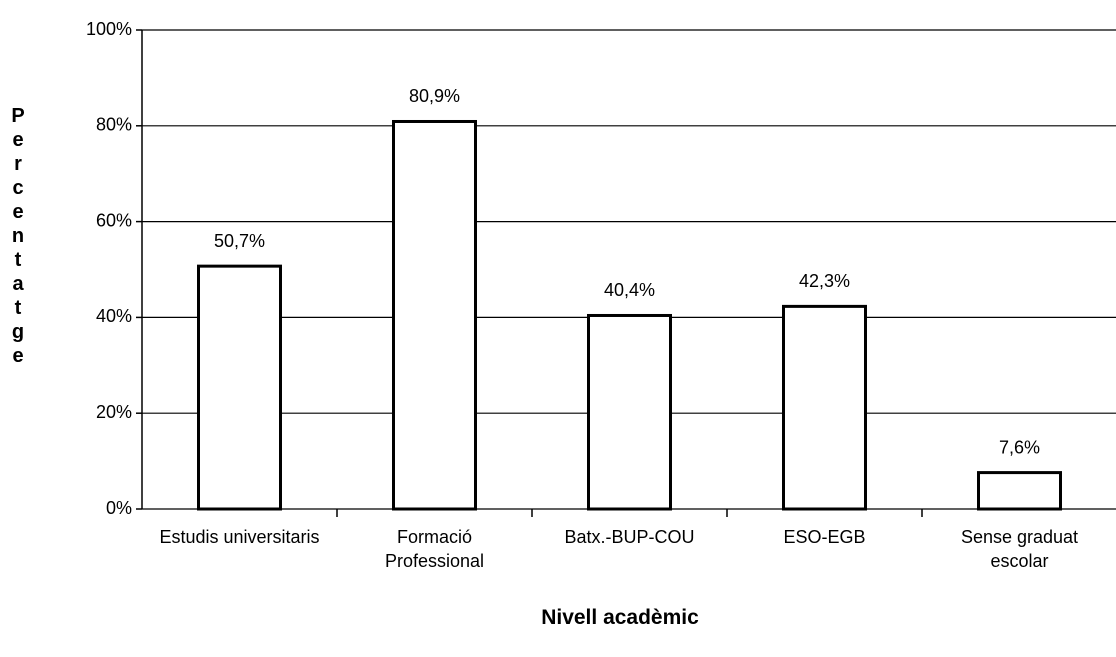 This screenshot has height=657, width=1116. I want to click on data-label: 80,9%, so click(434, 96).